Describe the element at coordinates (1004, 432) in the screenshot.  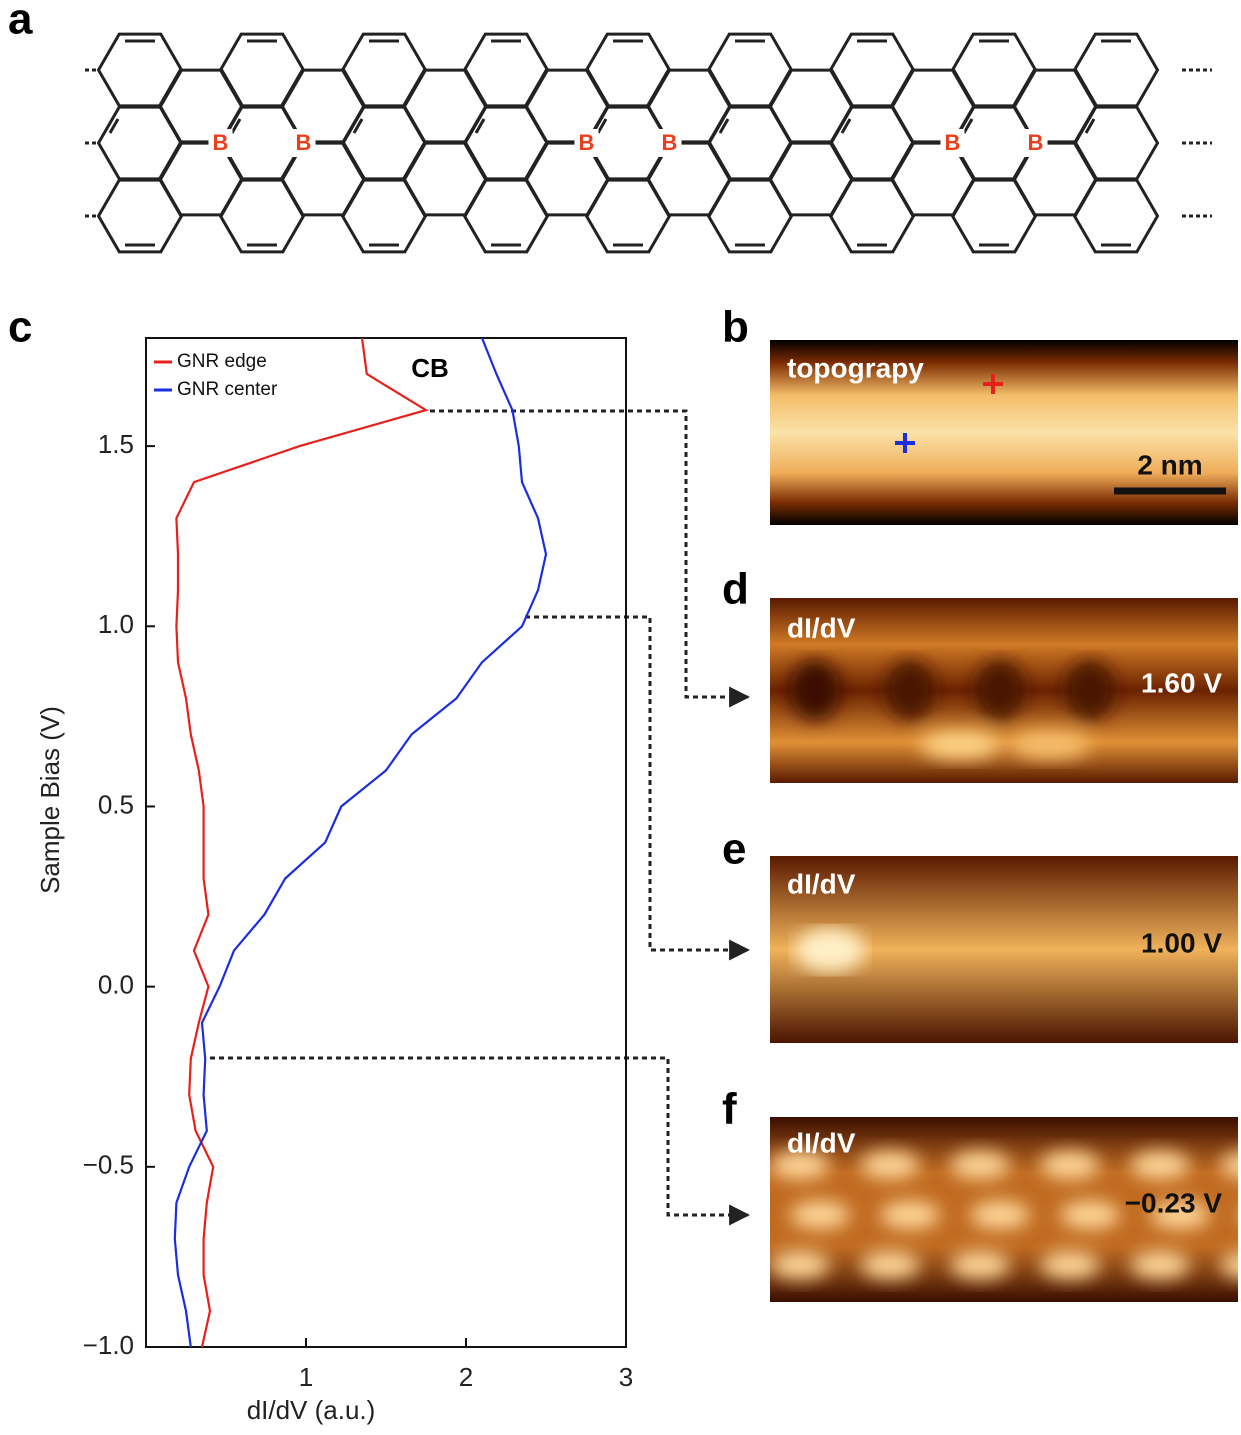
I see `stm-image: topograpy 2 nm` at that location.